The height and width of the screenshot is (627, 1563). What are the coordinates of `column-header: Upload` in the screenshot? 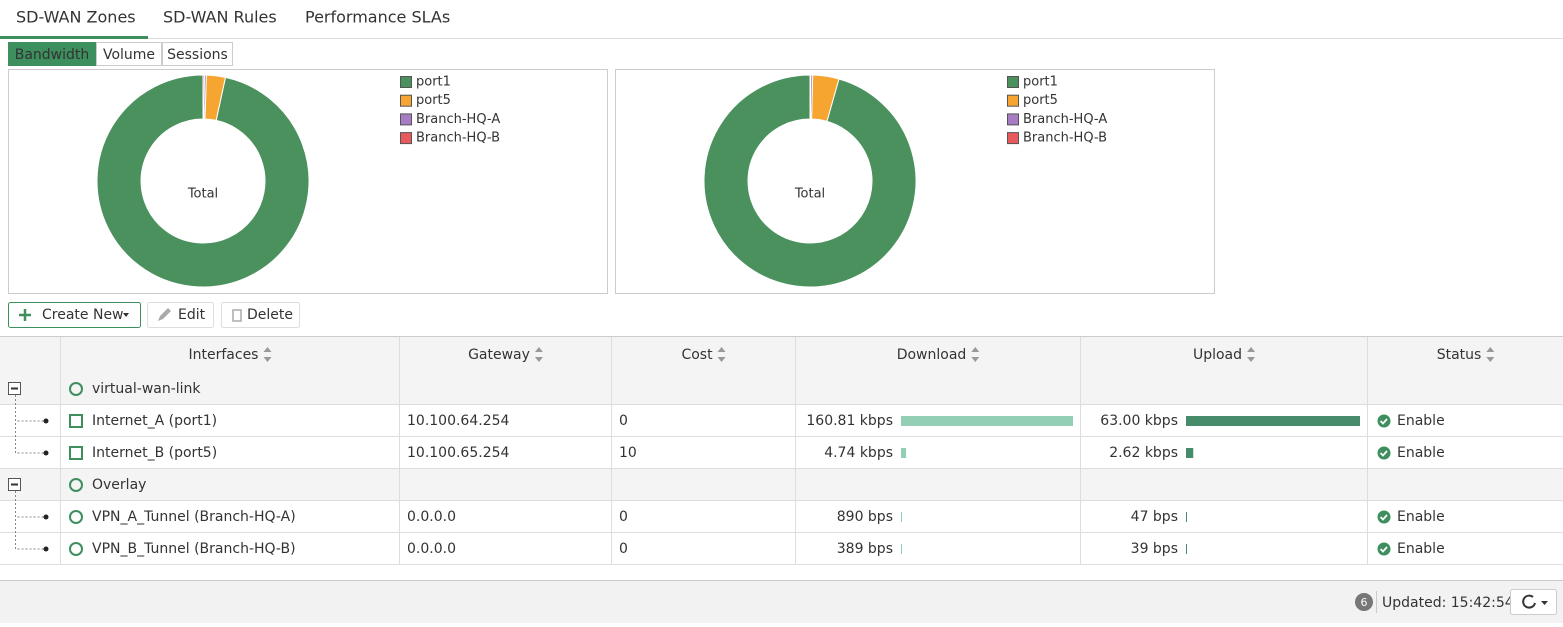 It's located at (1217, 355).